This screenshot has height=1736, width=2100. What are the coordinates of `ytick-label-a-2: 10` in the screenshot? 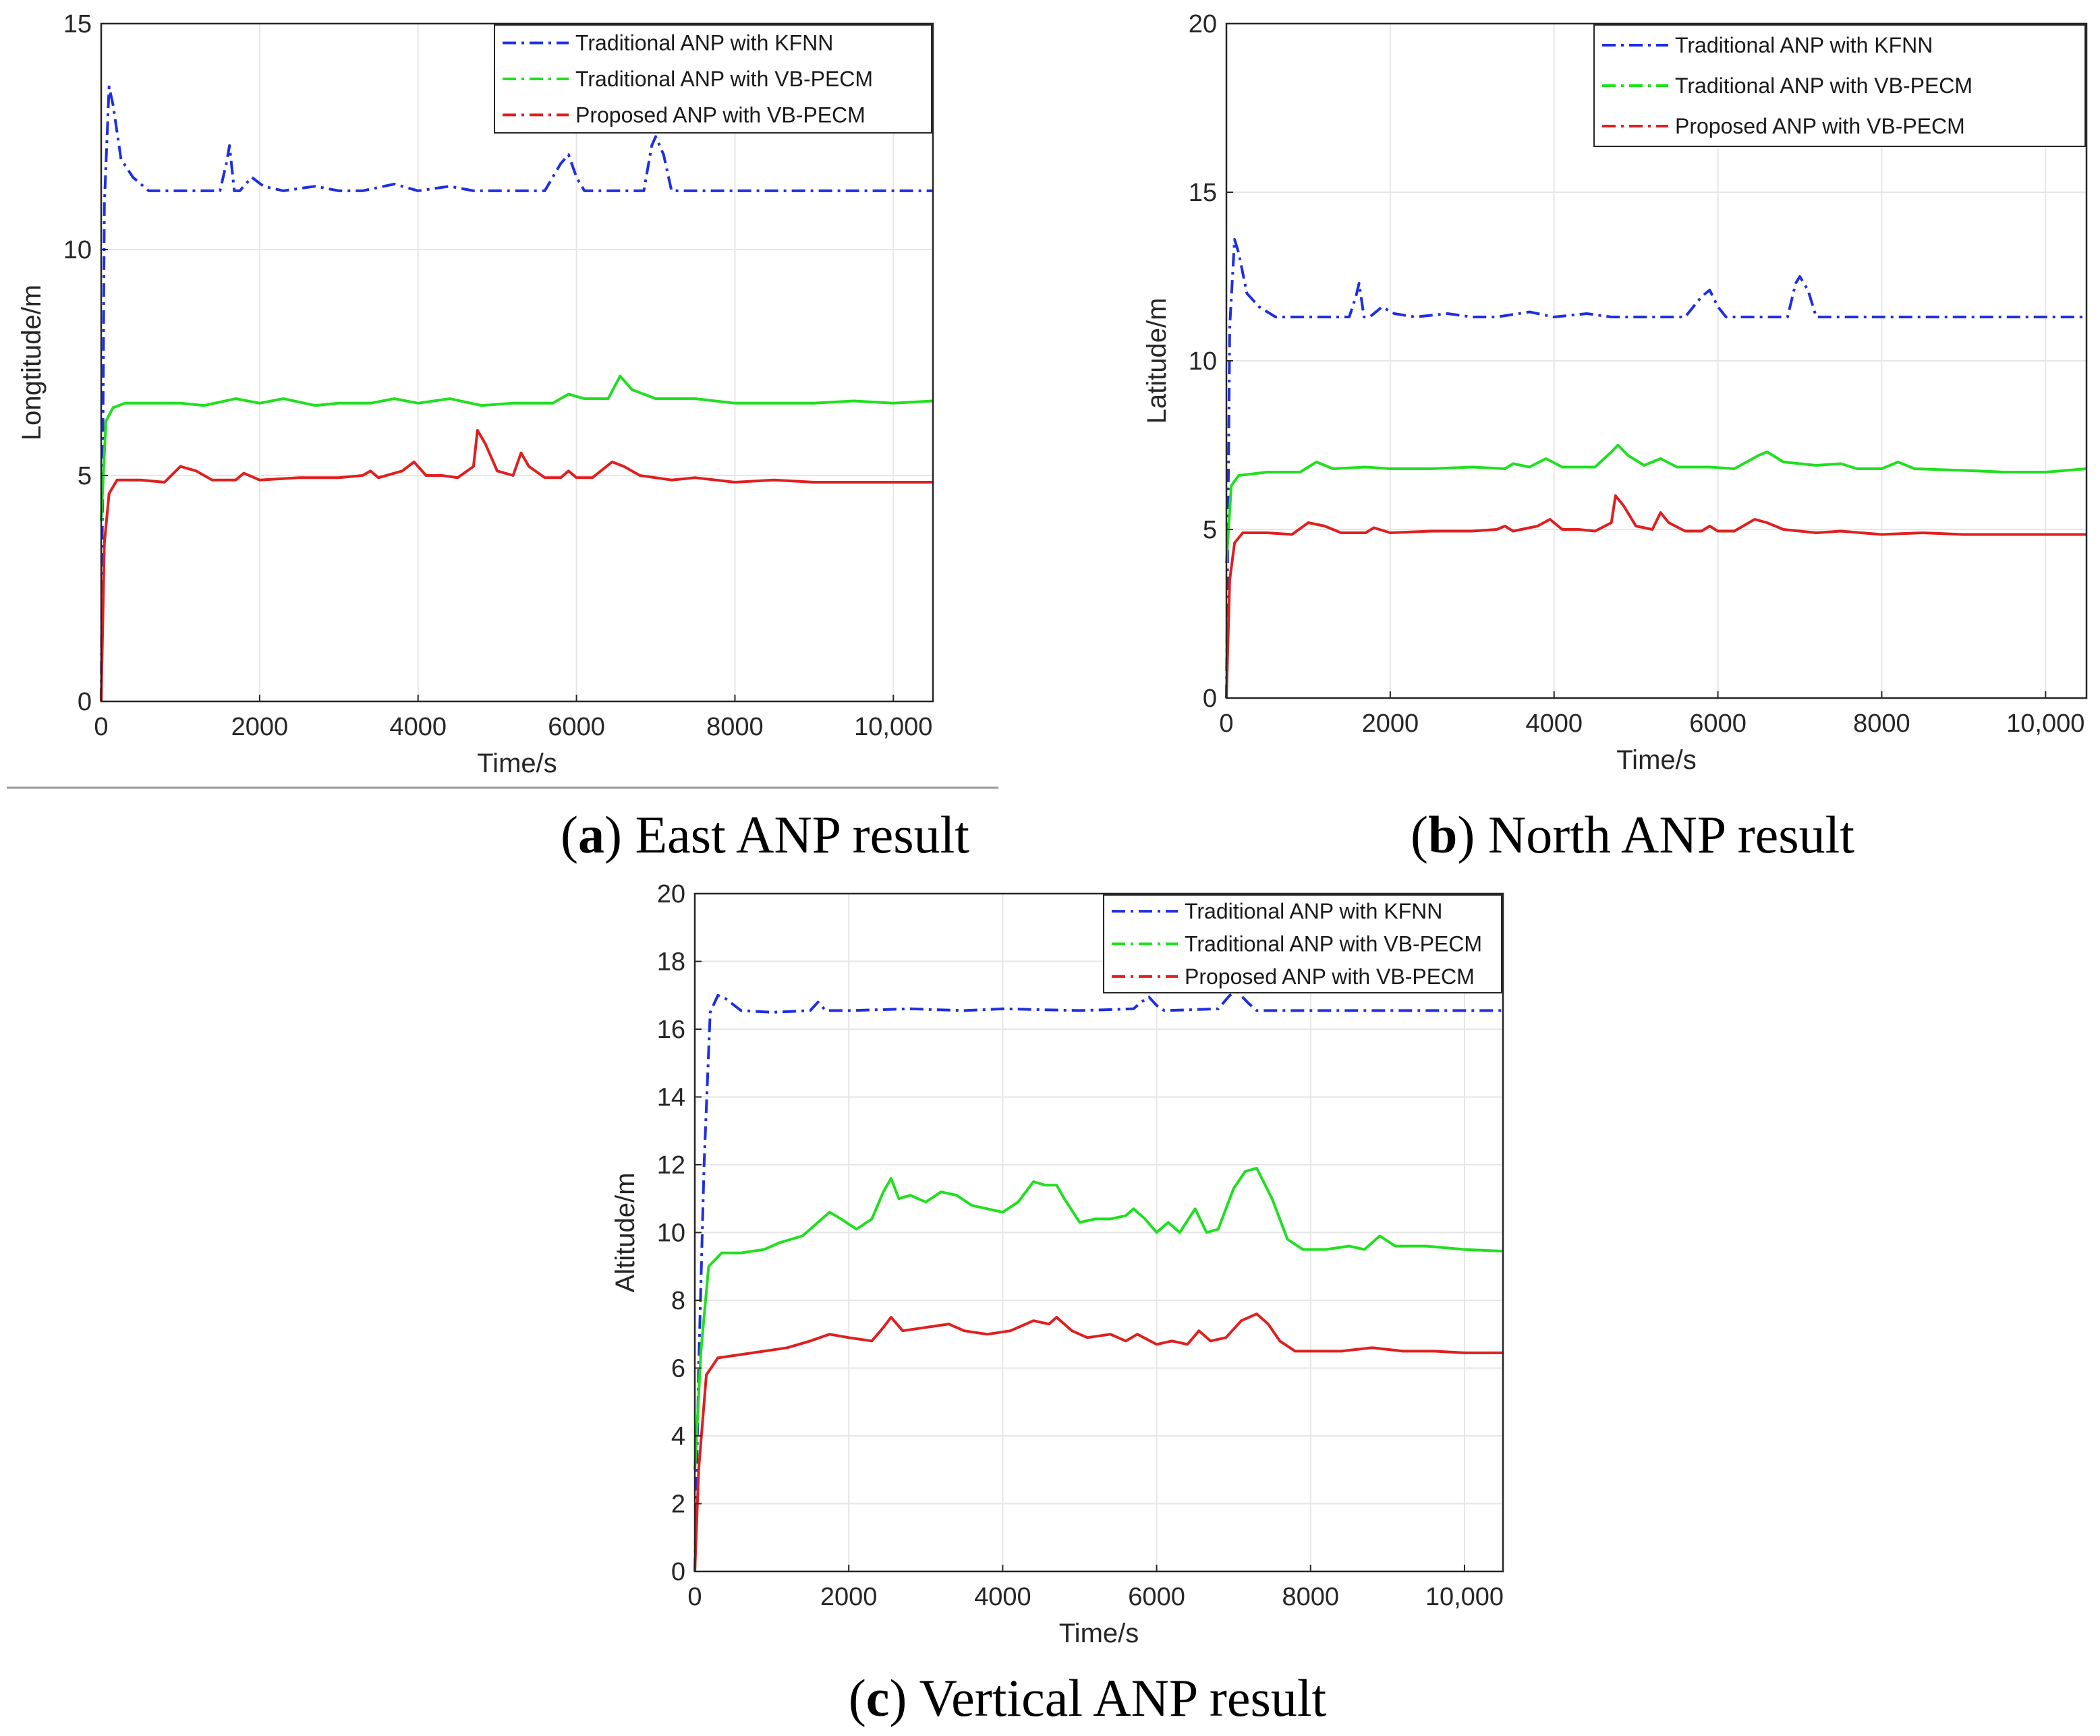 It's located at (77, 250).